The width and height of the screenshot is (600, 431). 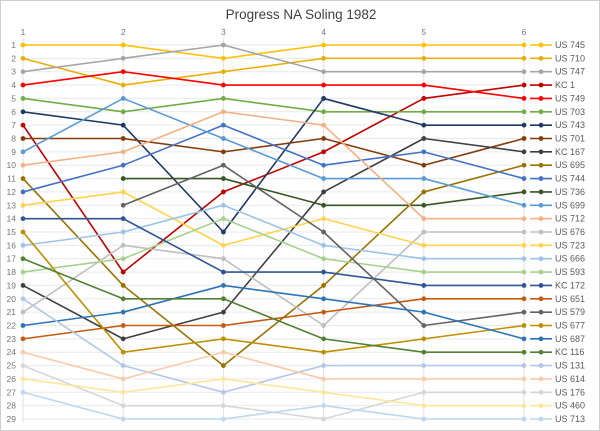 I want to click on y-axis-tick-label: 3, so click(x=13, y=72).